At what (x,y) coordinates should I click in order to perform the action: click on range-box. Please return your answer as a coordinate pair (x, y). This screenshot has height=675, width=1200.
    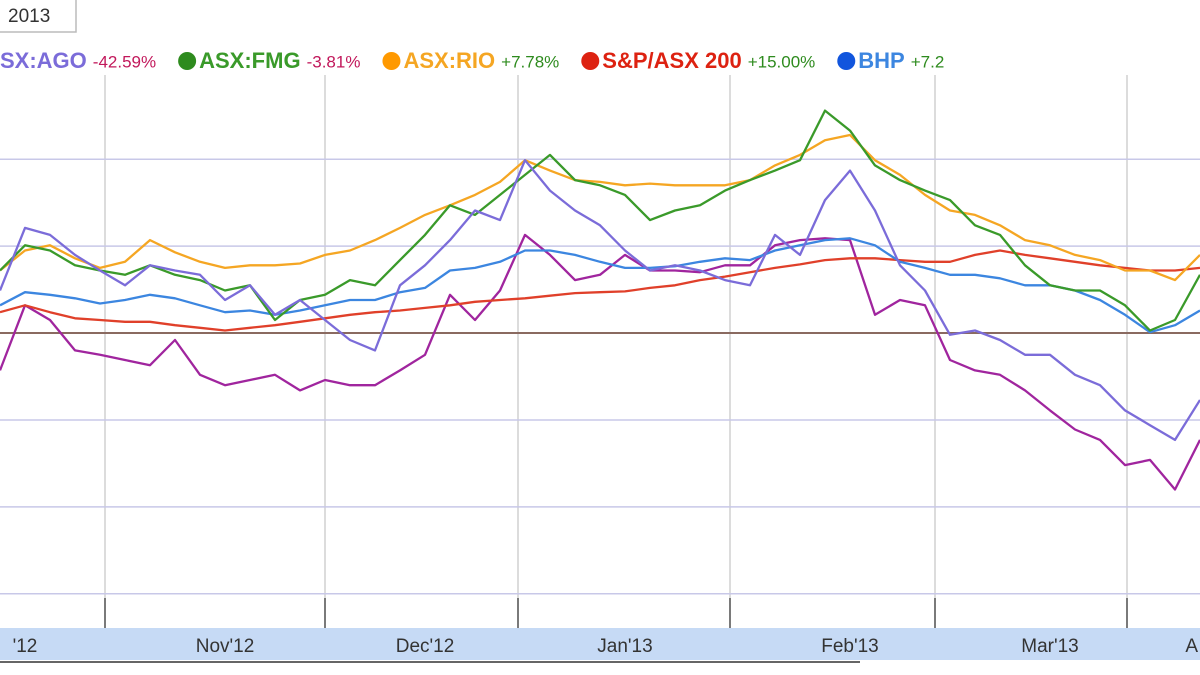
    Looking at the image, I should click on (38, 16).